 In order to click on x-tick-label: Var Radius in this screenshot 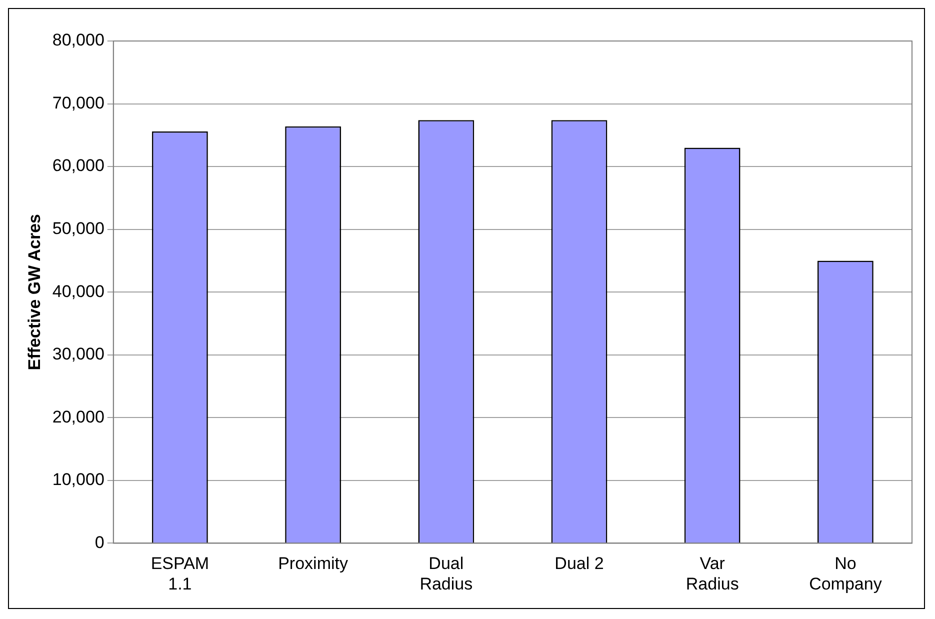, I will do `click(712, 574)`.